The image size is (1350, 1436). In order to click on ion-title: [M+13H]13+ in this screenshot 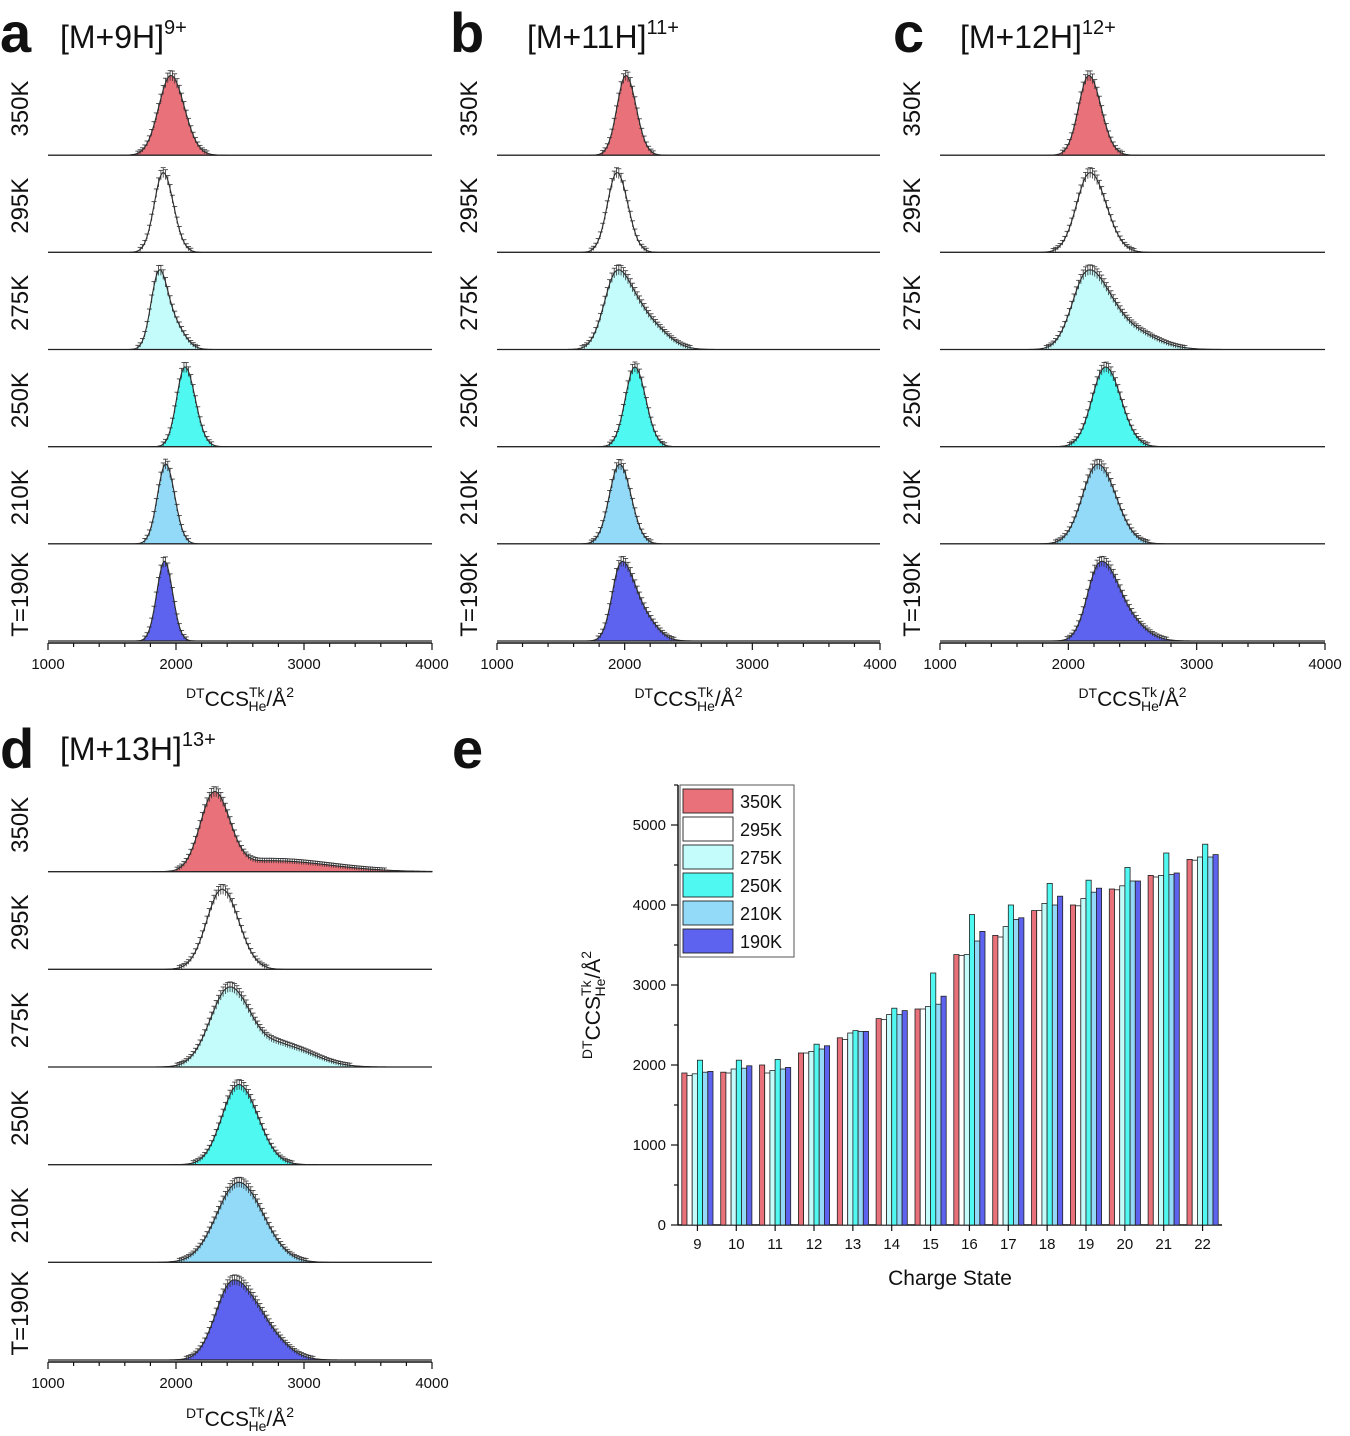, I will do `click(138, 748)`.